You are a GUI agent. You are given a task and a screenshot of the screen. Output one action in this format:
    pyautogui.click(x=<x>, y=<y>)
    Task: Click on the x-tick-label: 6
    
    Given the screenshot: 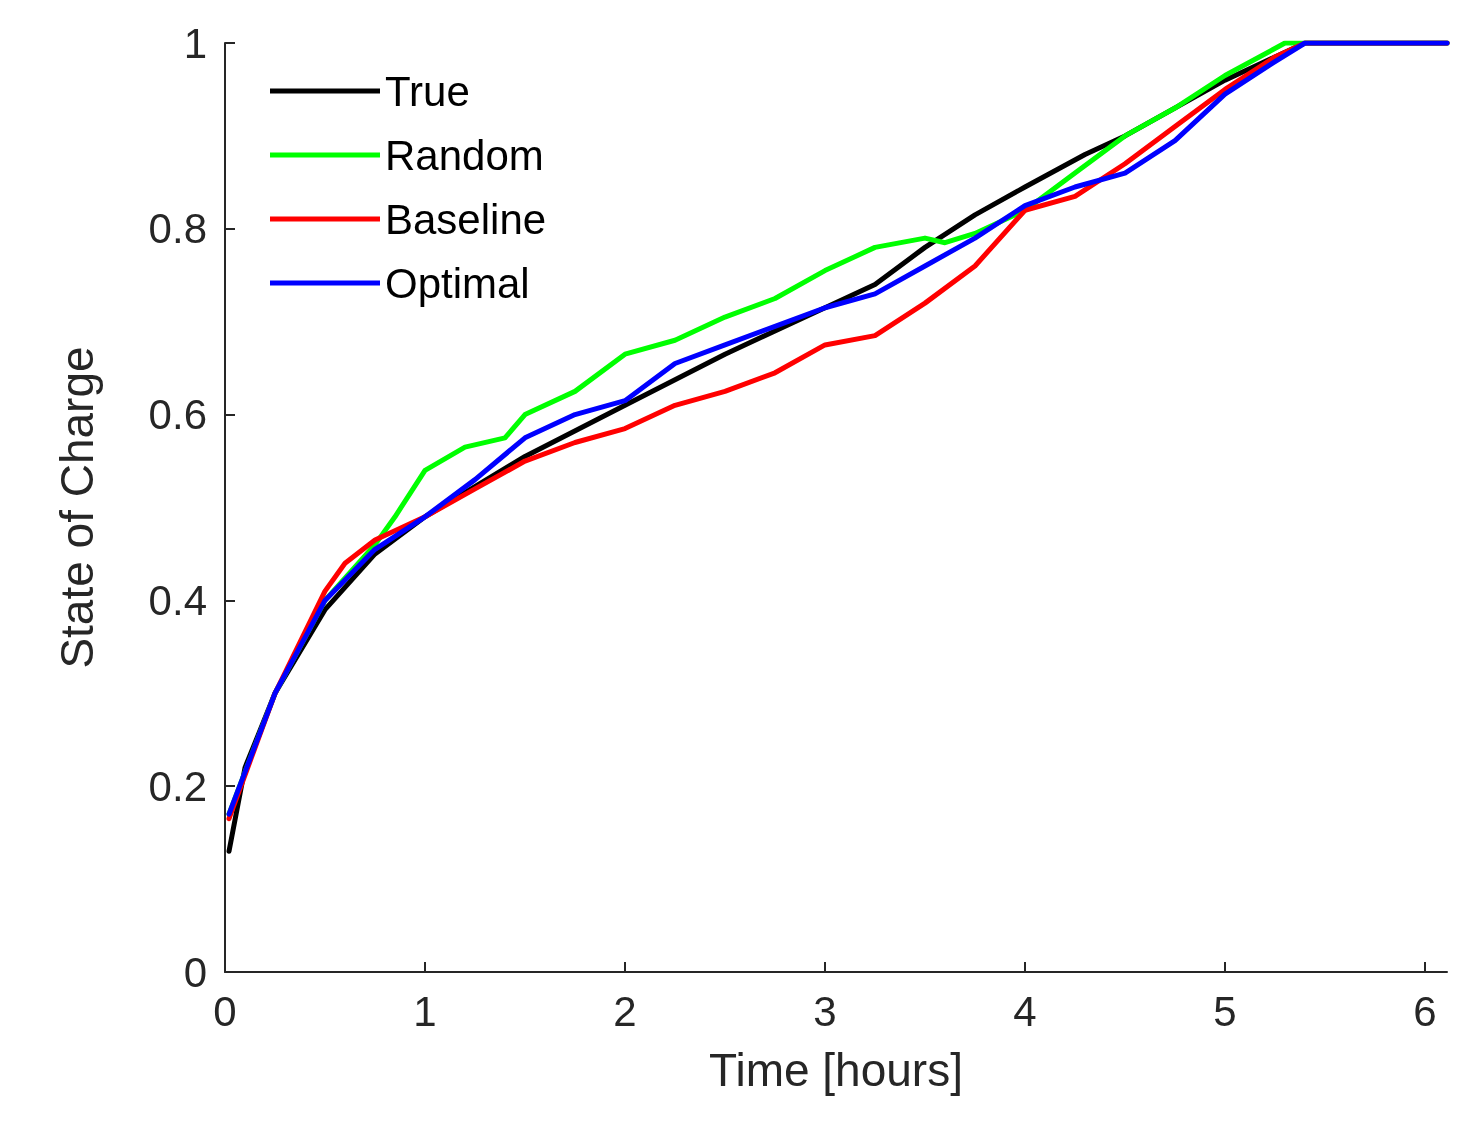 What is the action you would take?
    pyautogui.click(x=1425, y=1011)
    